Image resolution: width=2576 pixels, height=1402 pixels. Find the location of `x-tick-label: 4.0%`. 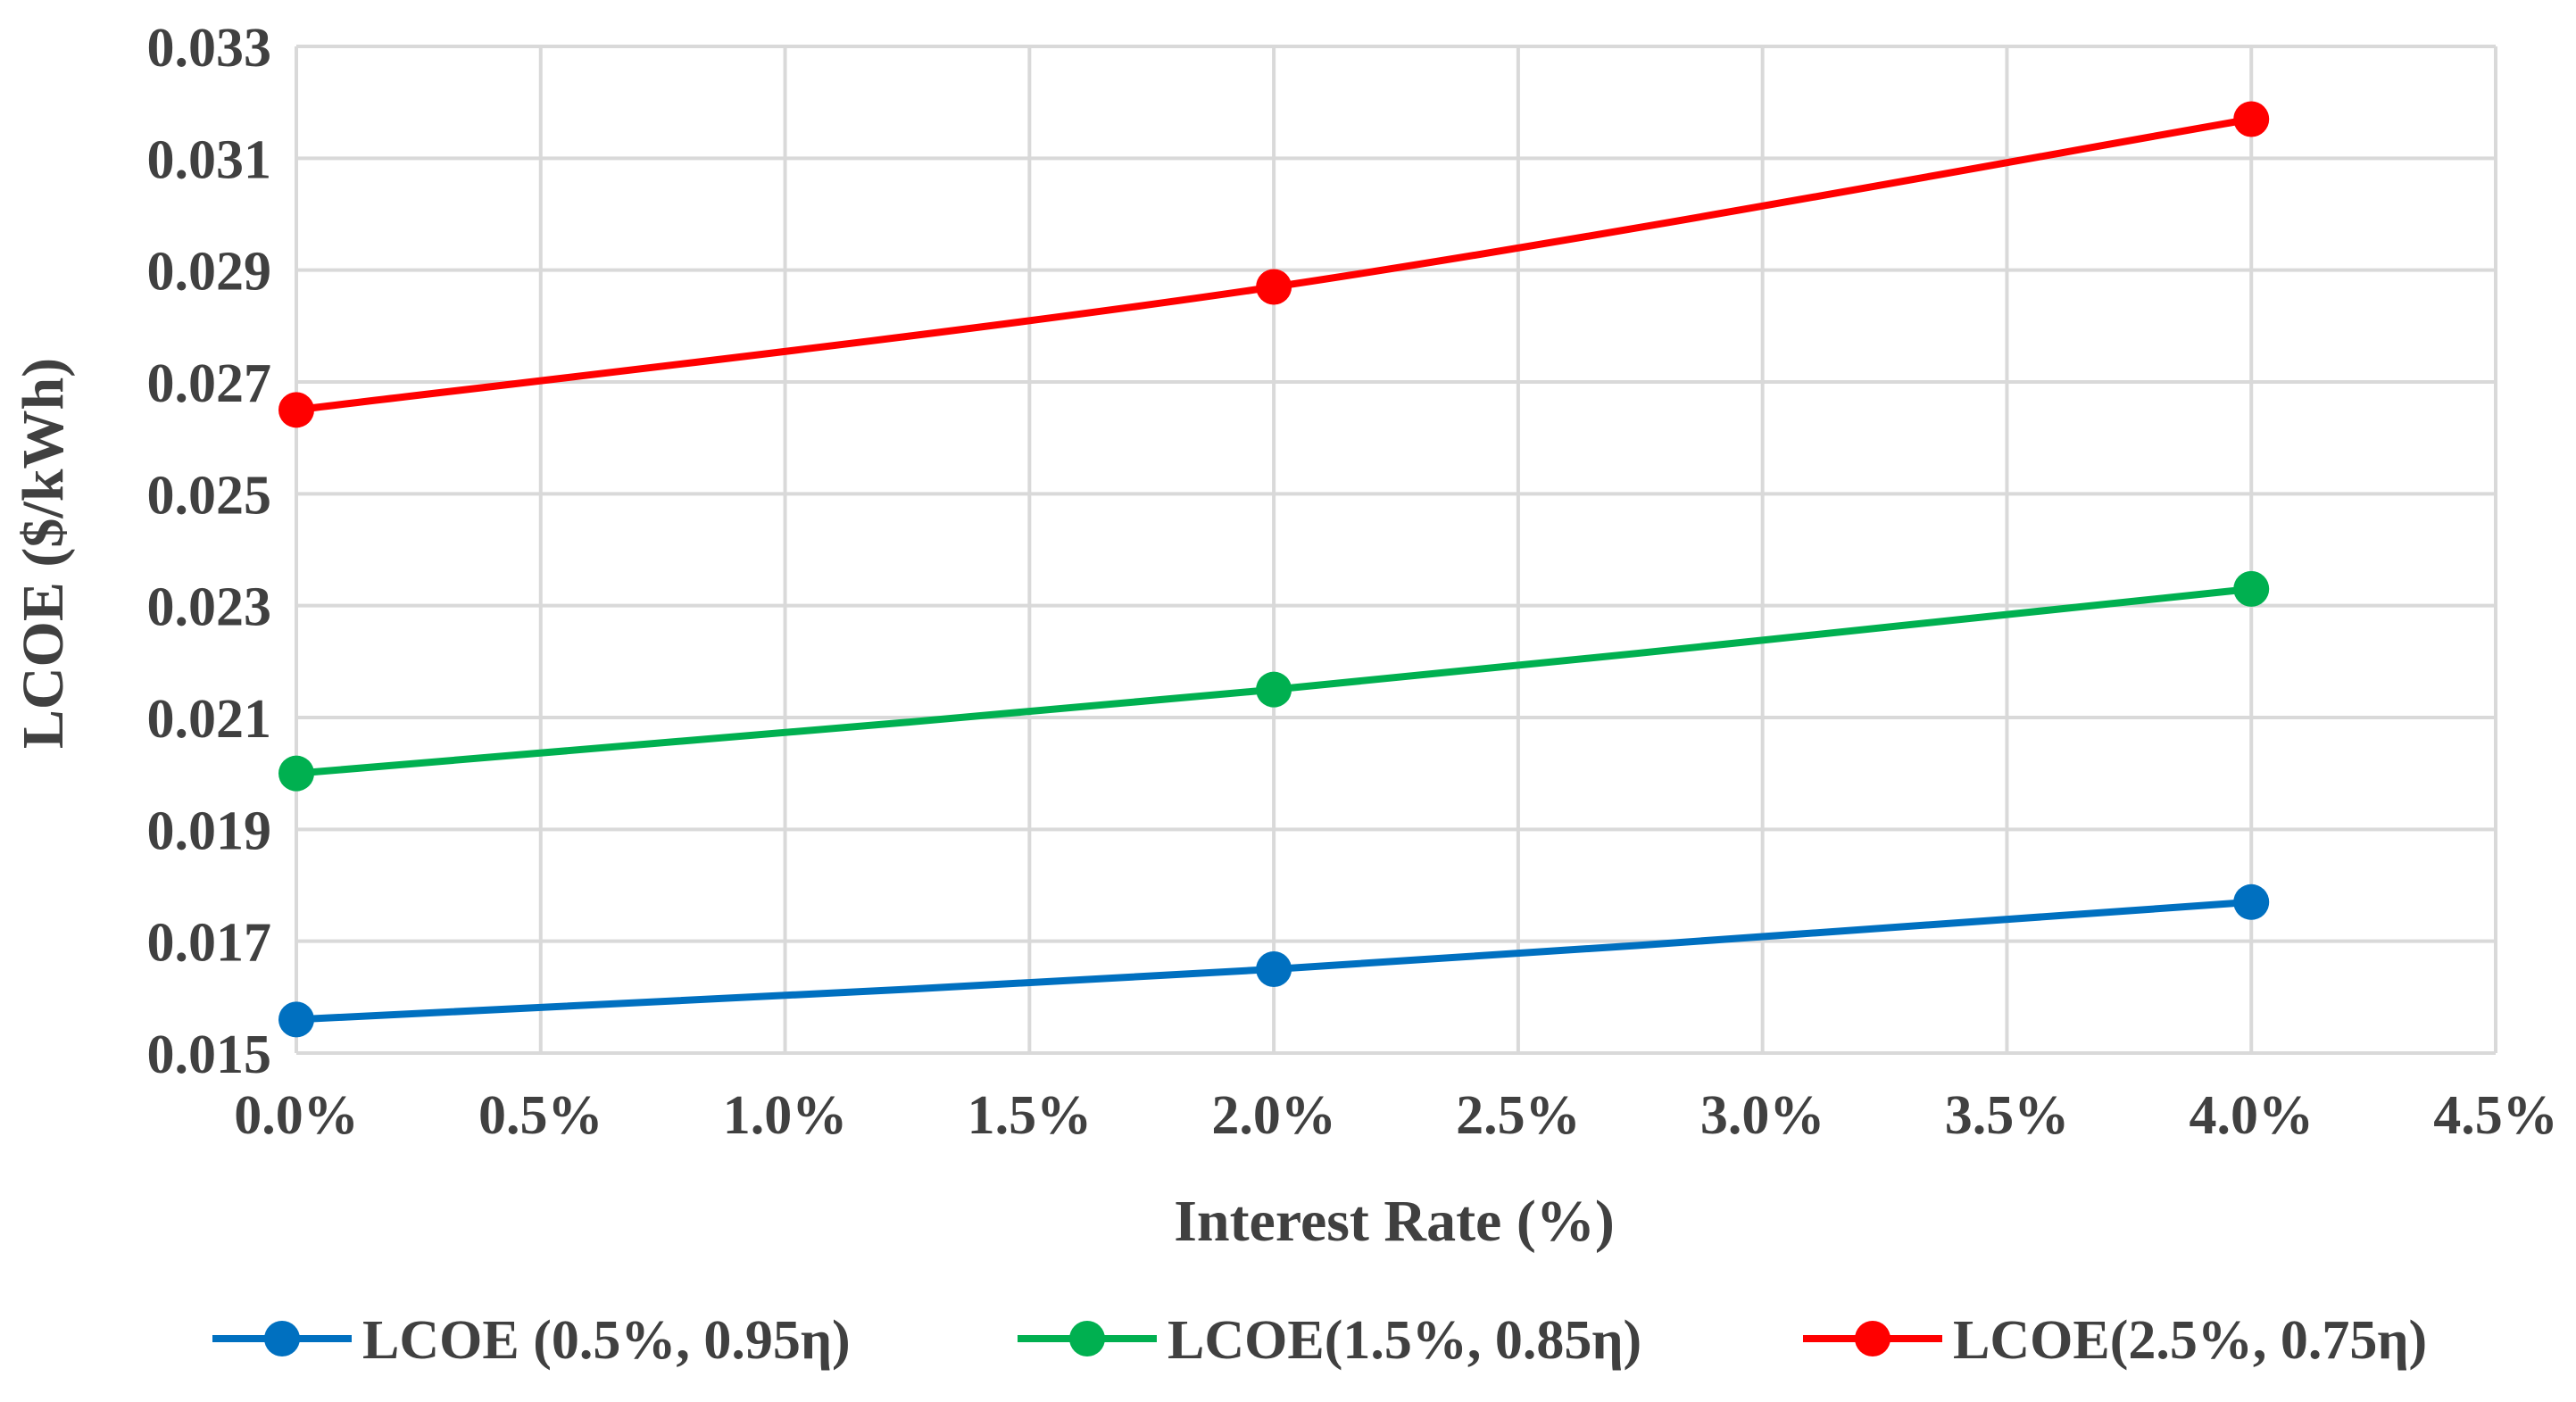

x-tick-label: 4.0% is located at coordinates (2251, 1115).